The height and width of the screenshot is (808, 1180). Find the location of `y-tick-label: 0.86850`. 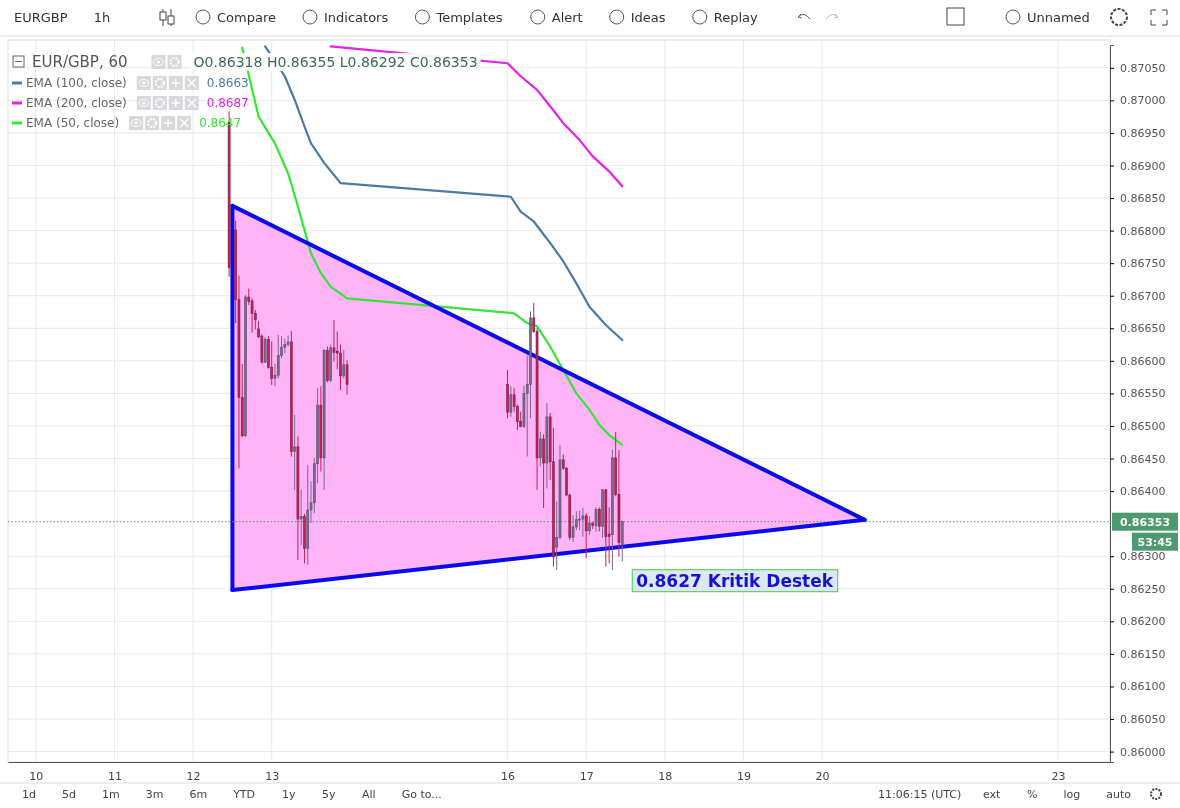

y-tick-label: 0.86850 is located at coordinates (1143, 199).